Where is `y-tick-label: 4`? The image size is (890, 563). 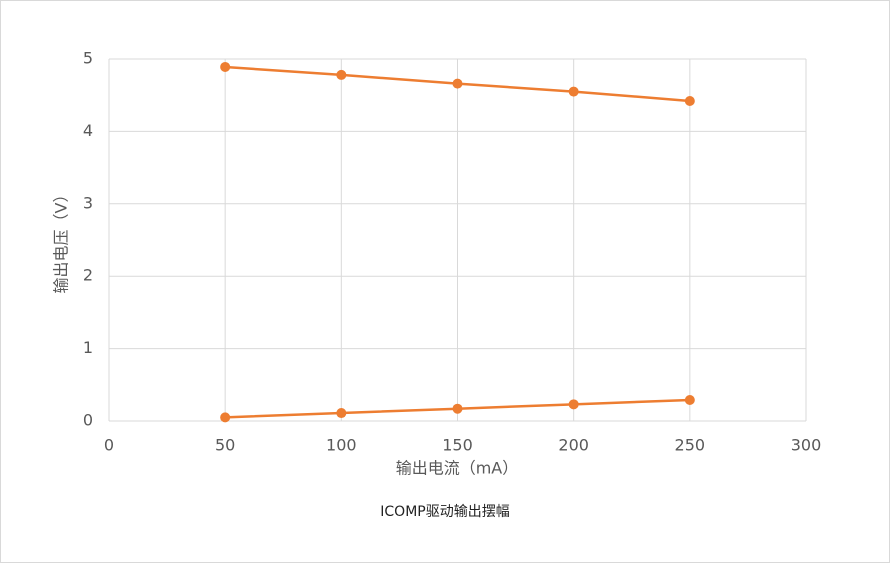 y-tick-label: 4 is located at coordinates (88, 130).